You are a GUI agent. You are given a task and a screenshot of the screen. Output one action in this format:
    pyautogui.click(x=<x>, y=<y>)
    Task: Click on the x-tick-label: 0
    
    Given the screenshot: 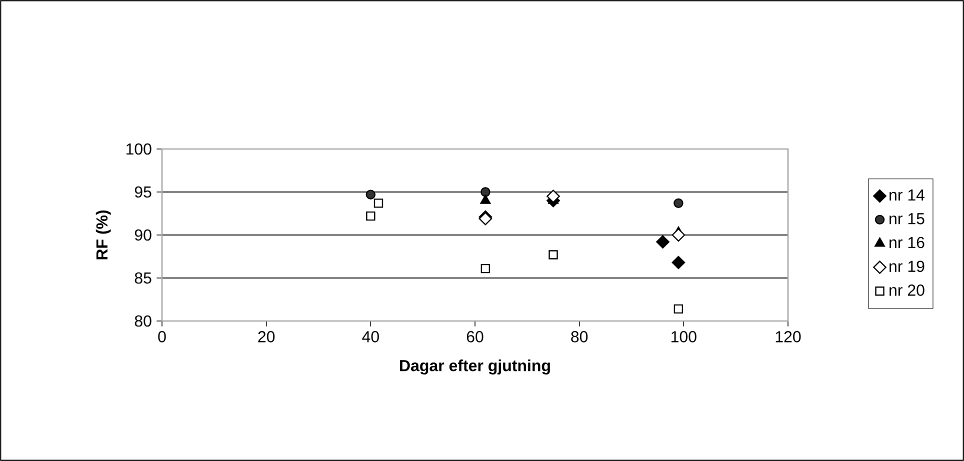 What is the action you would take?
    pyautogui.click(x=162, y=336)
    